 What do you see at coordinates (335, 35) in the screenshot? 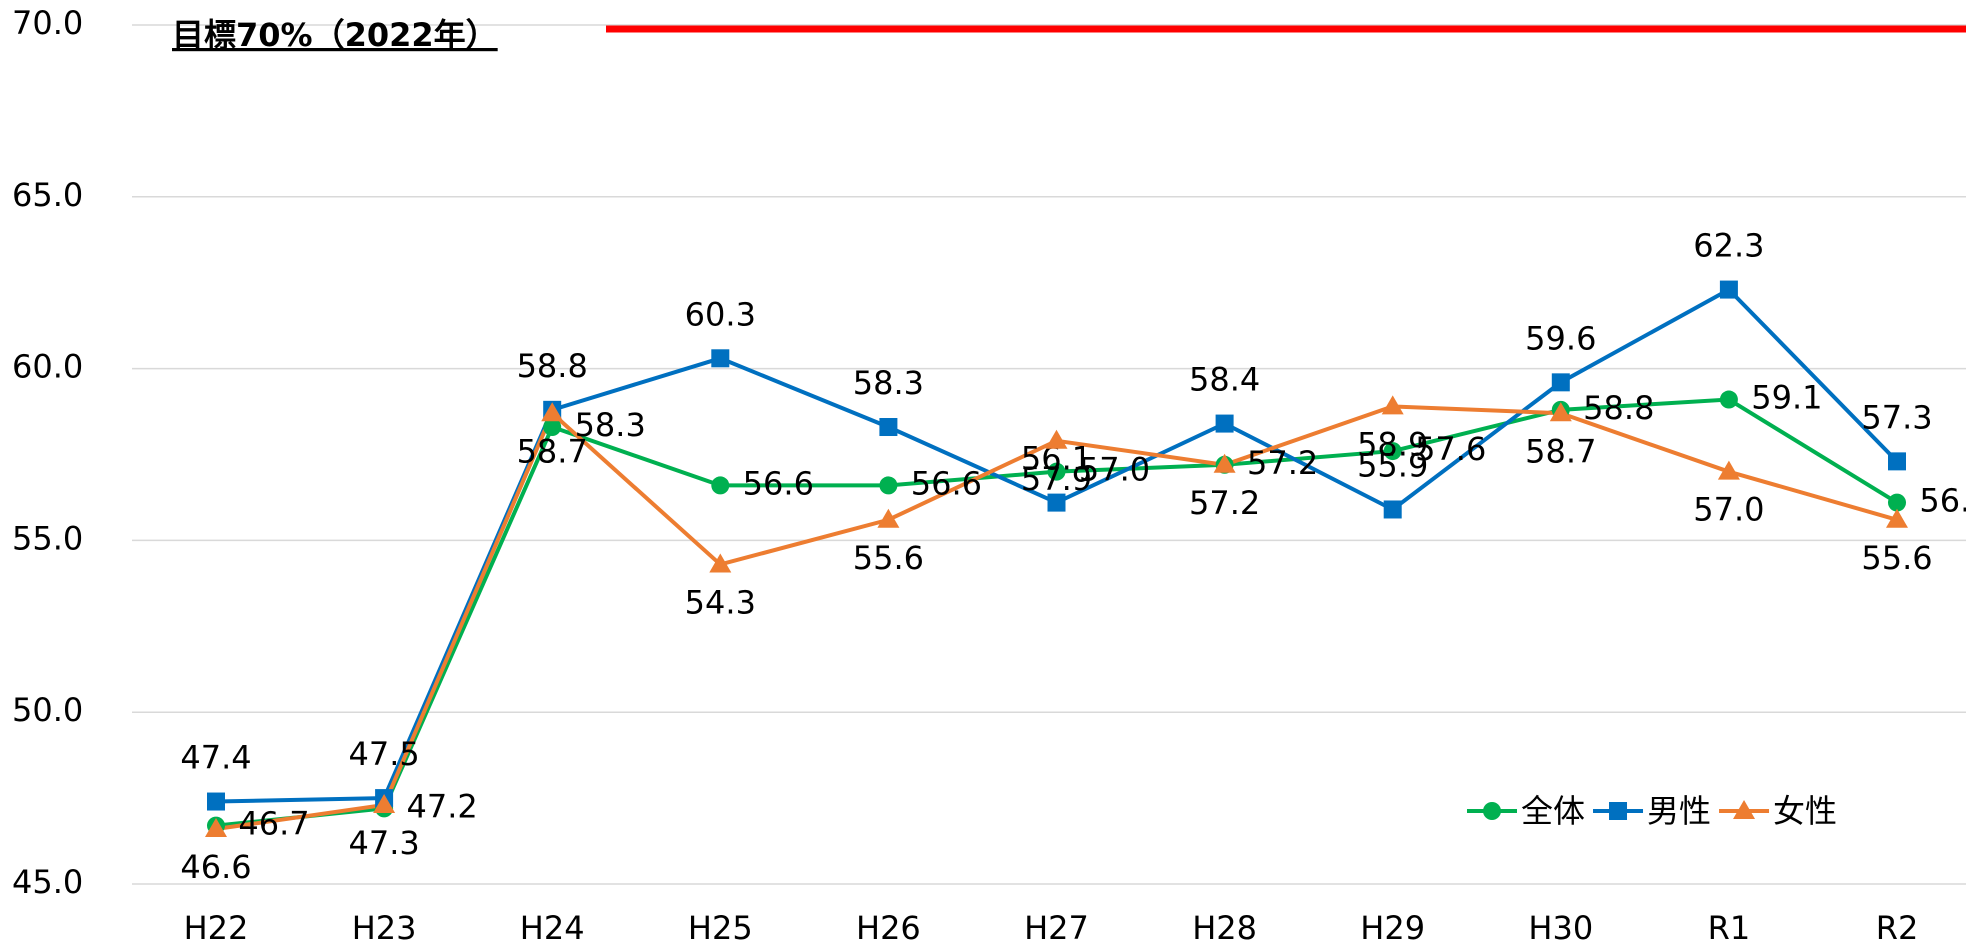
I see `target-label: 目標70%（2022年）` at bounding box center [335, 35].